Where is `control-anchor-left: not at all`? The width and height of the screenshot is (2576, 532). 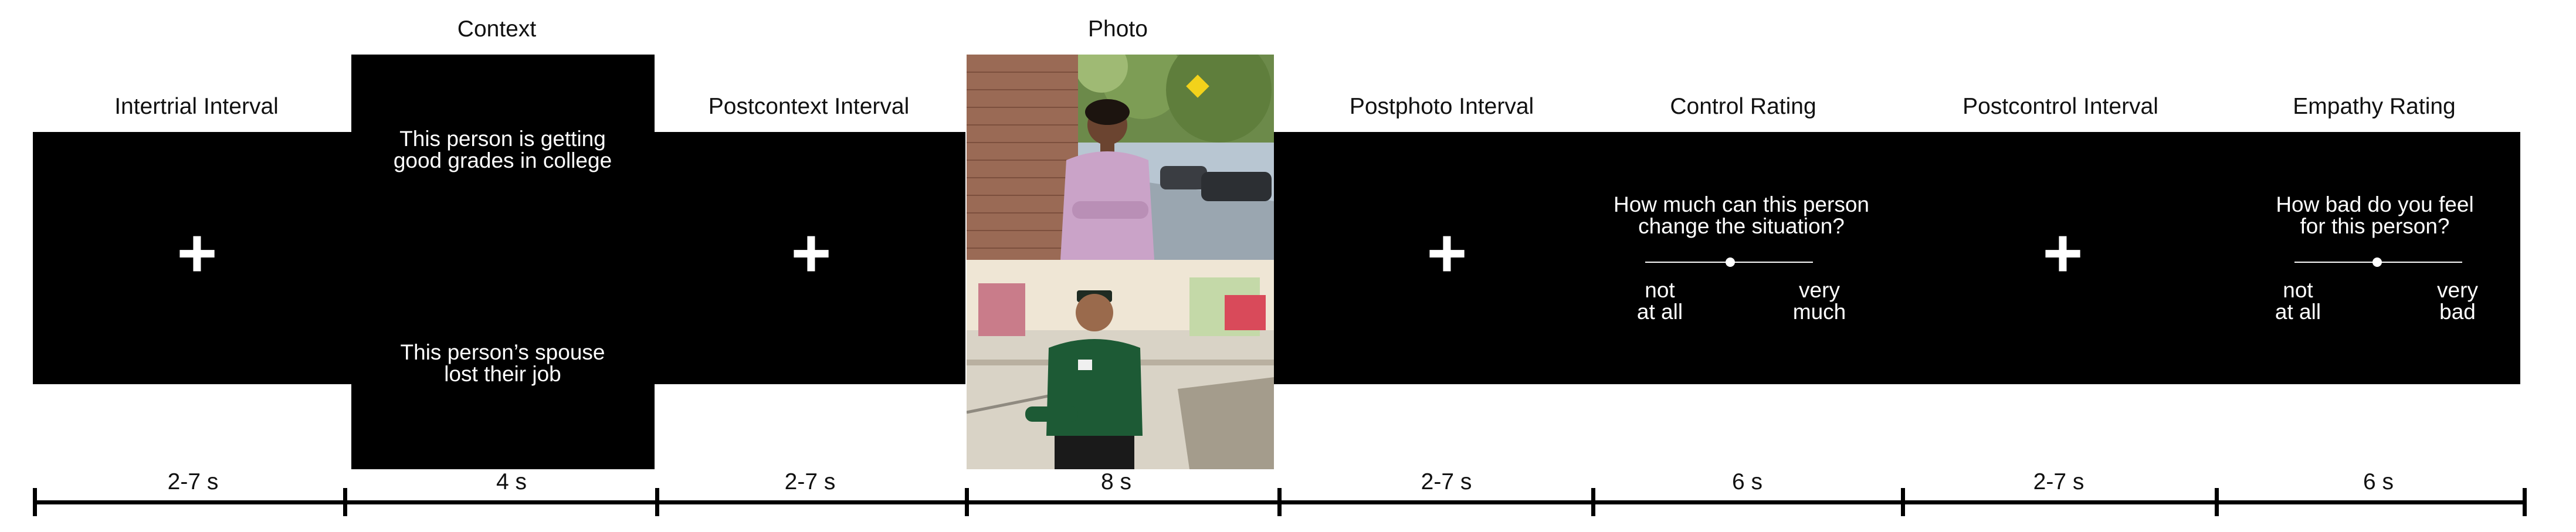
control-anchor-left: not at all is located at coordinates (1660, 301).